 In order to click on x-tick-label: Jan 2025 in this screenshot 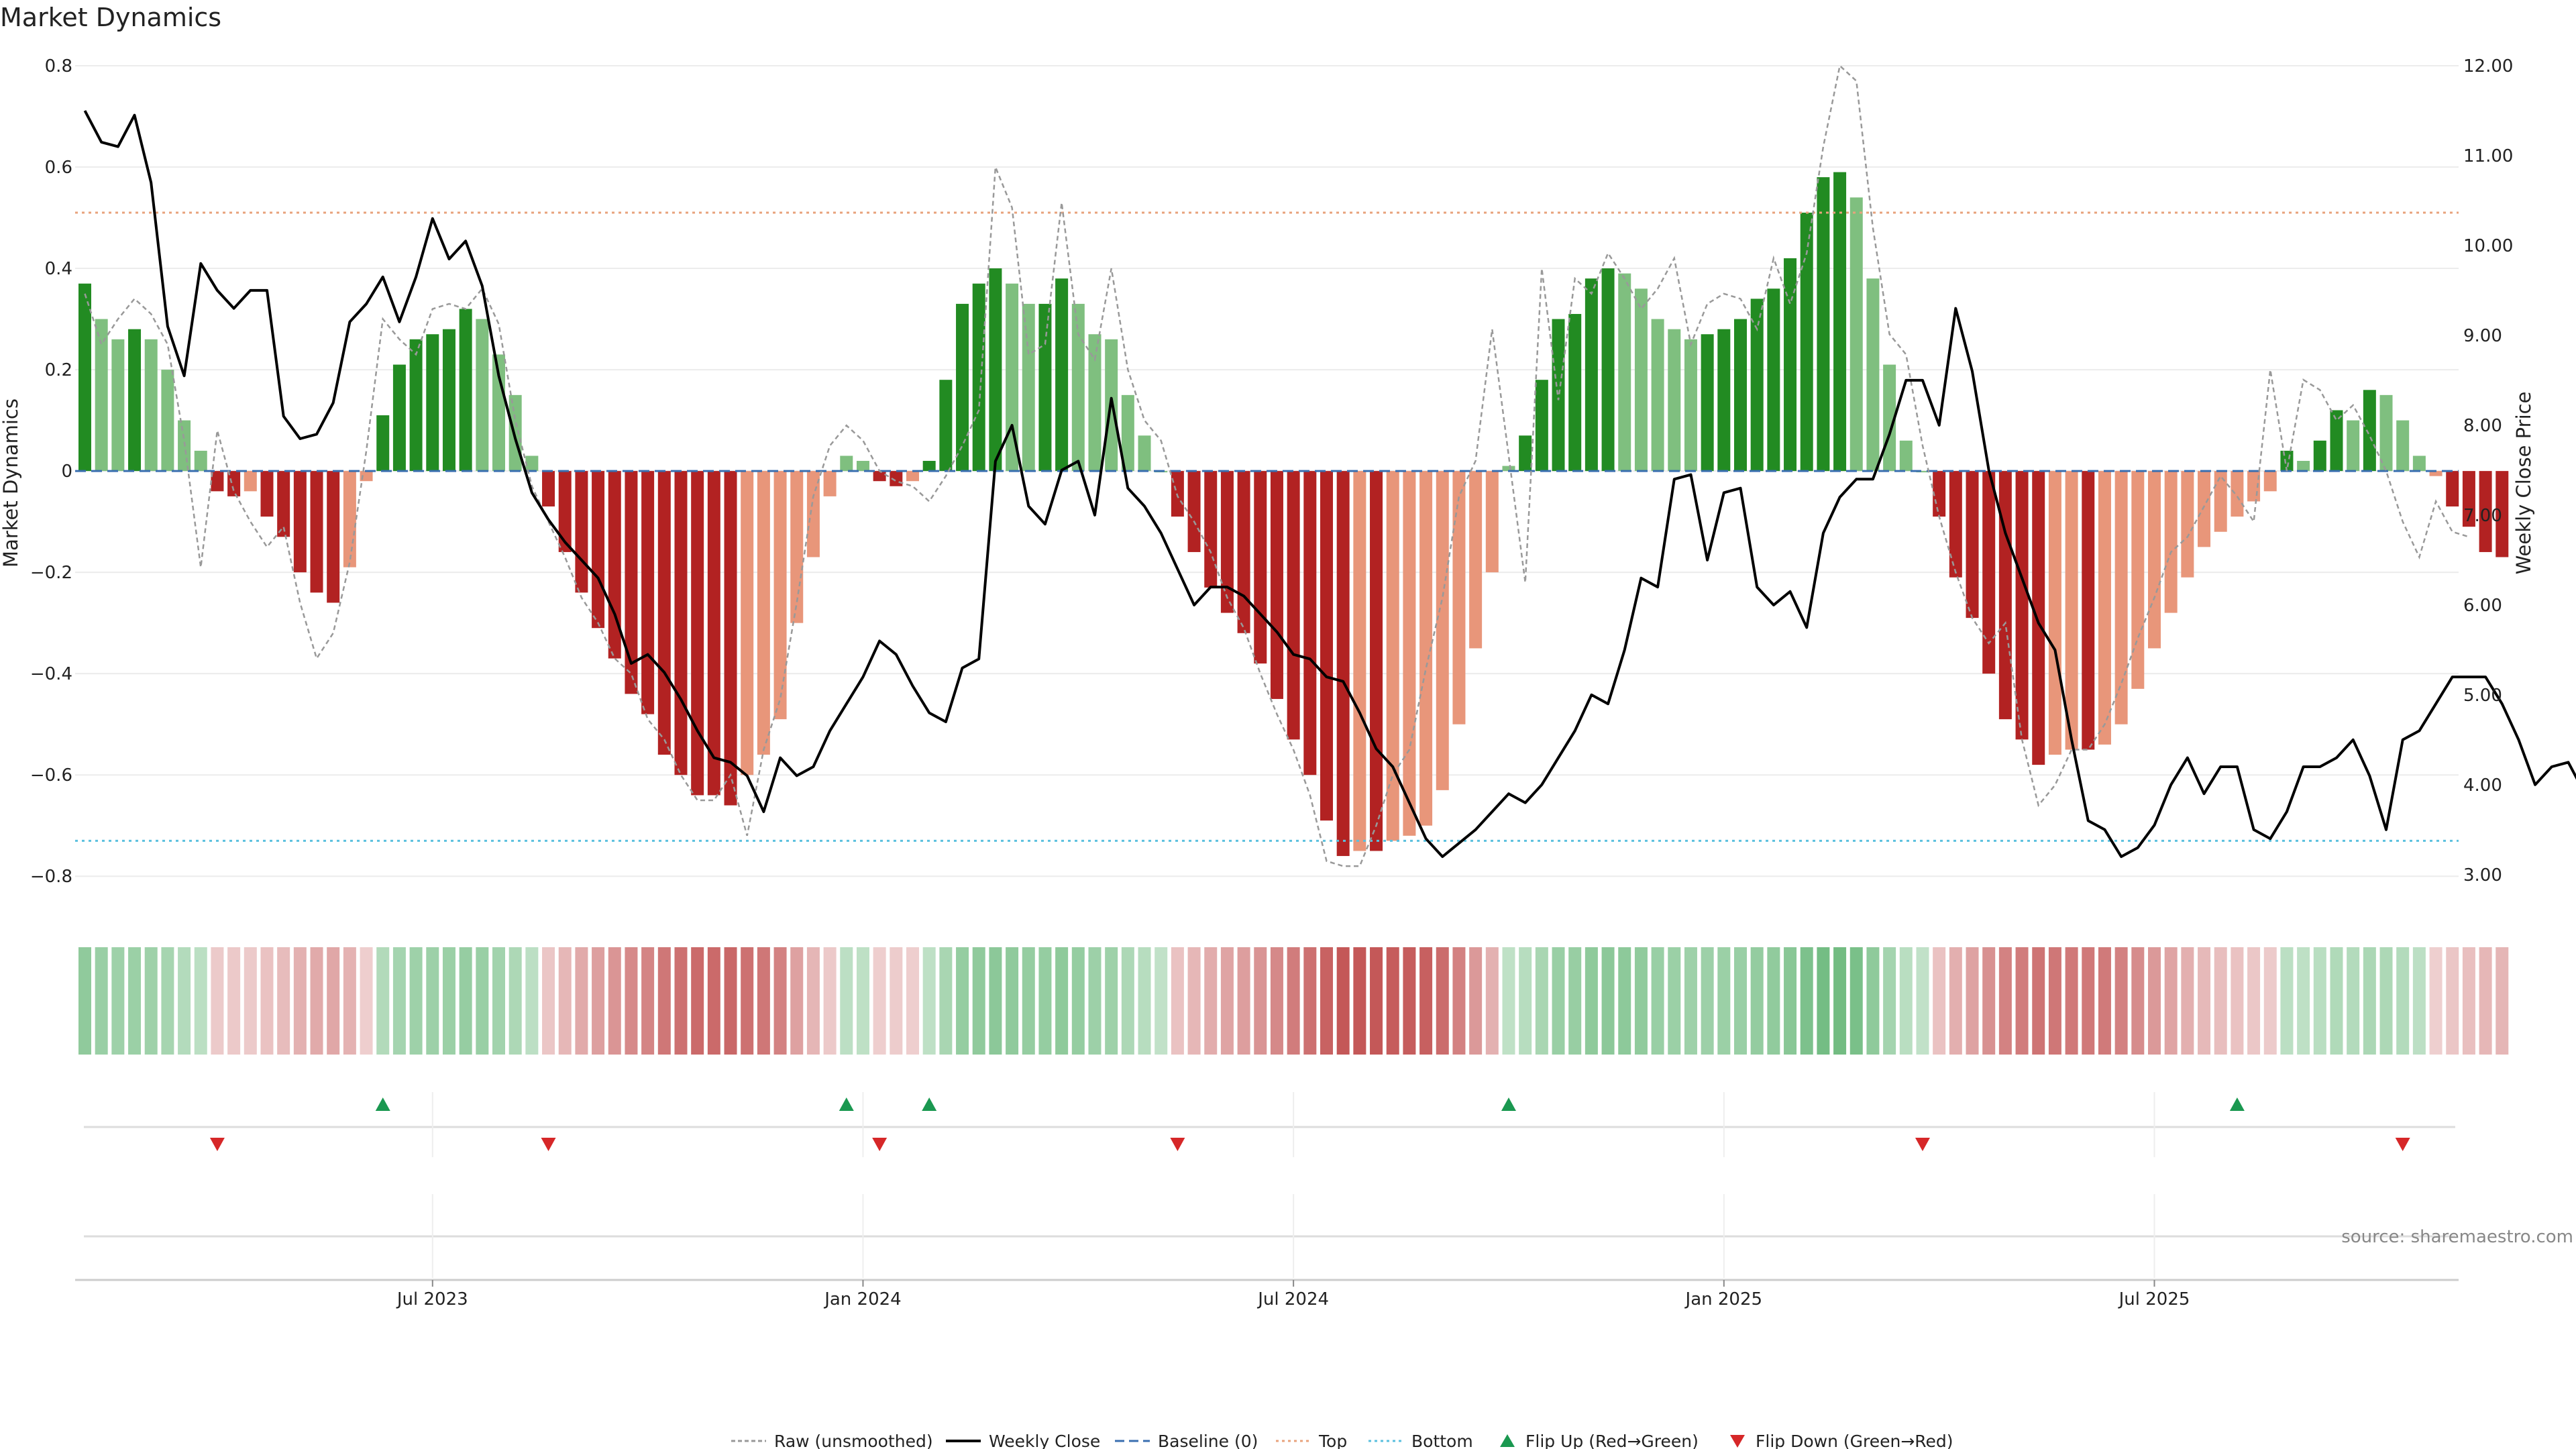, I will do `click(1723, 1299)`.